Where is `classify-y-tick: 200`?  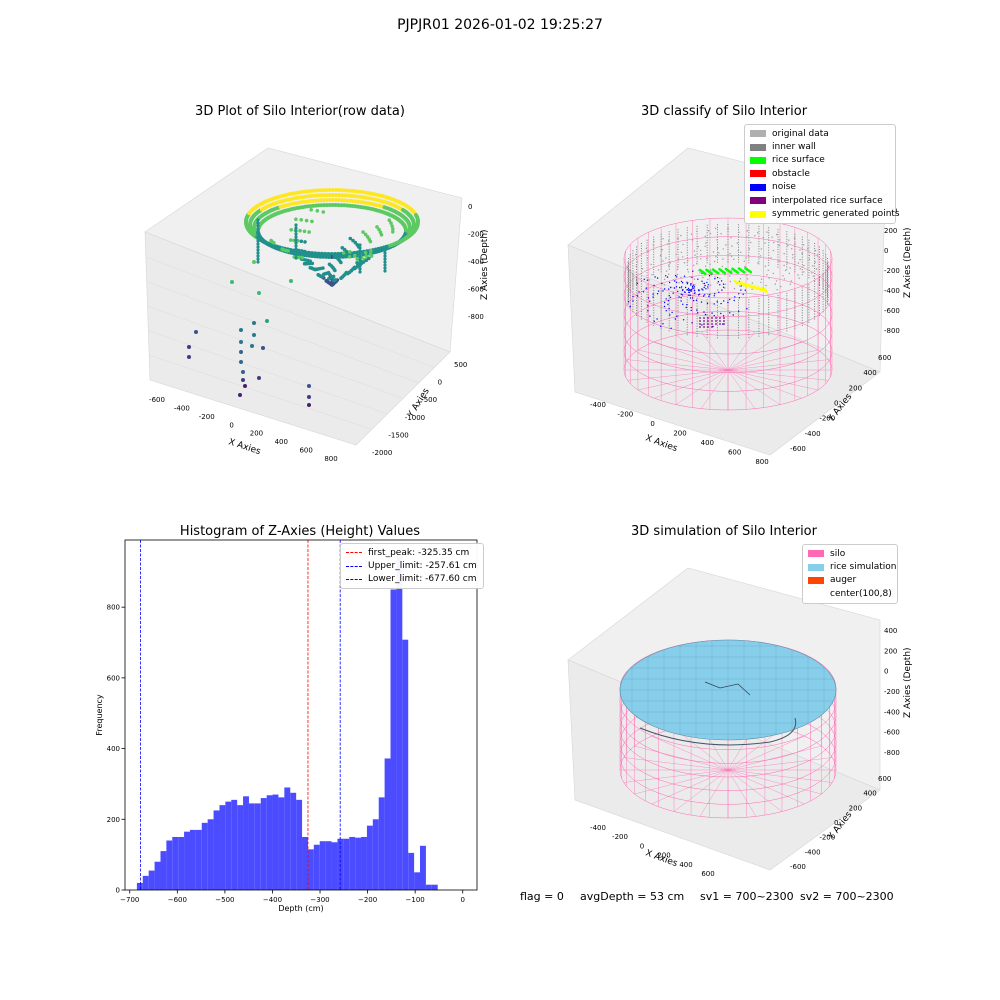 classify-y-tick: 200 is located at coordinates (855, 388).